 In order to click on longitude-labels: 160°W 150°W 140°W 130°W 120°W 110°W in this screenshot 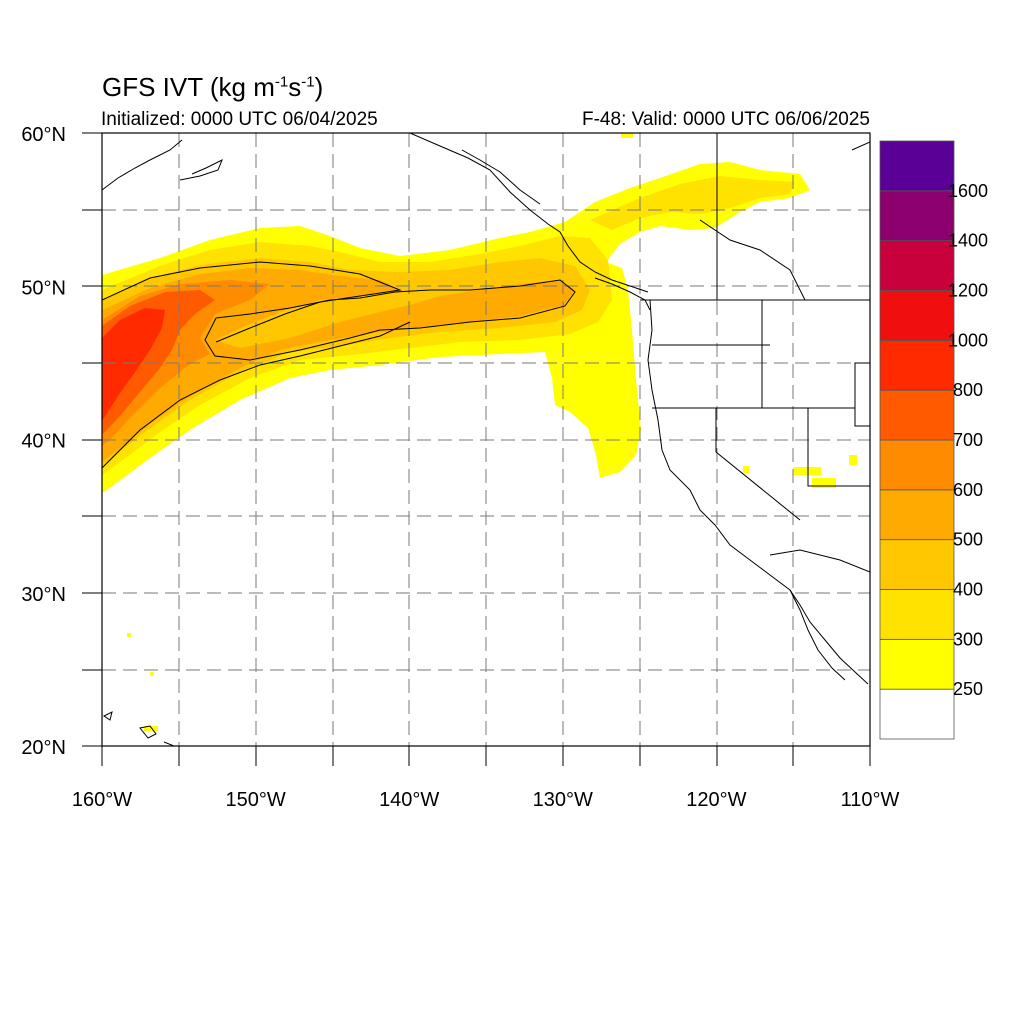, I will do `click(486, 800)`.